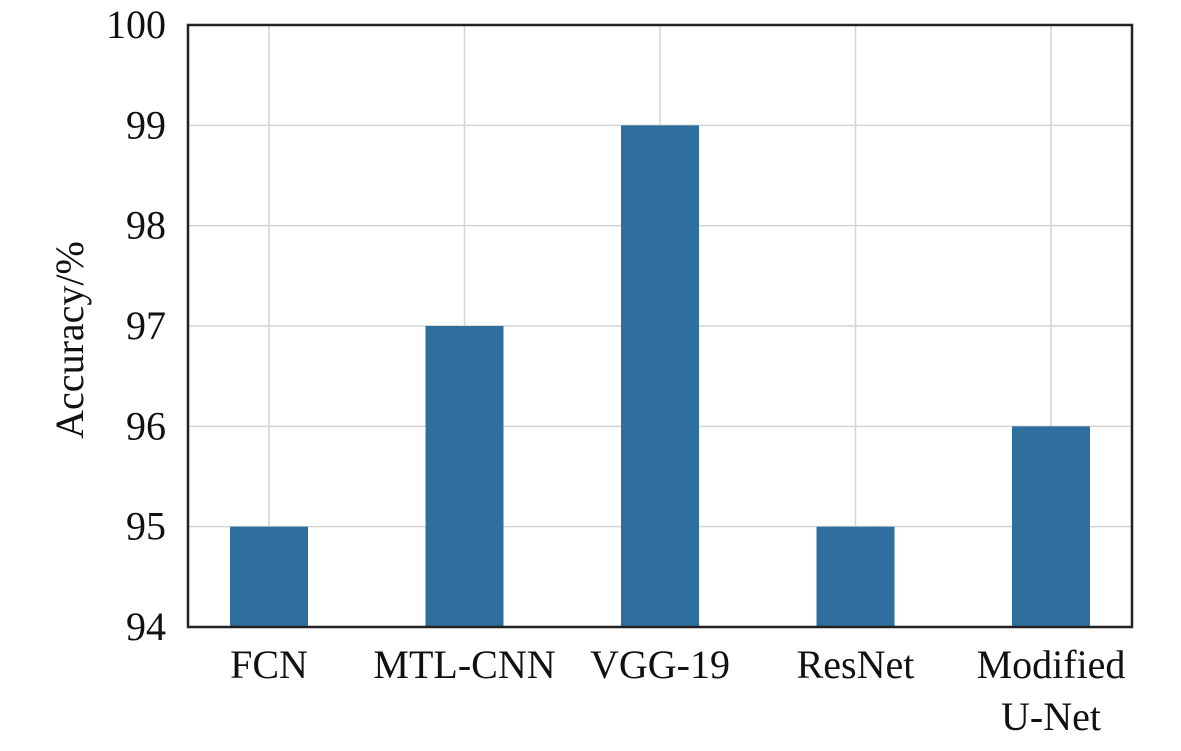 This screenshot has width=1181, height=751. I want to click on x-tick-label-line: VGG-19, so click(660, 664).